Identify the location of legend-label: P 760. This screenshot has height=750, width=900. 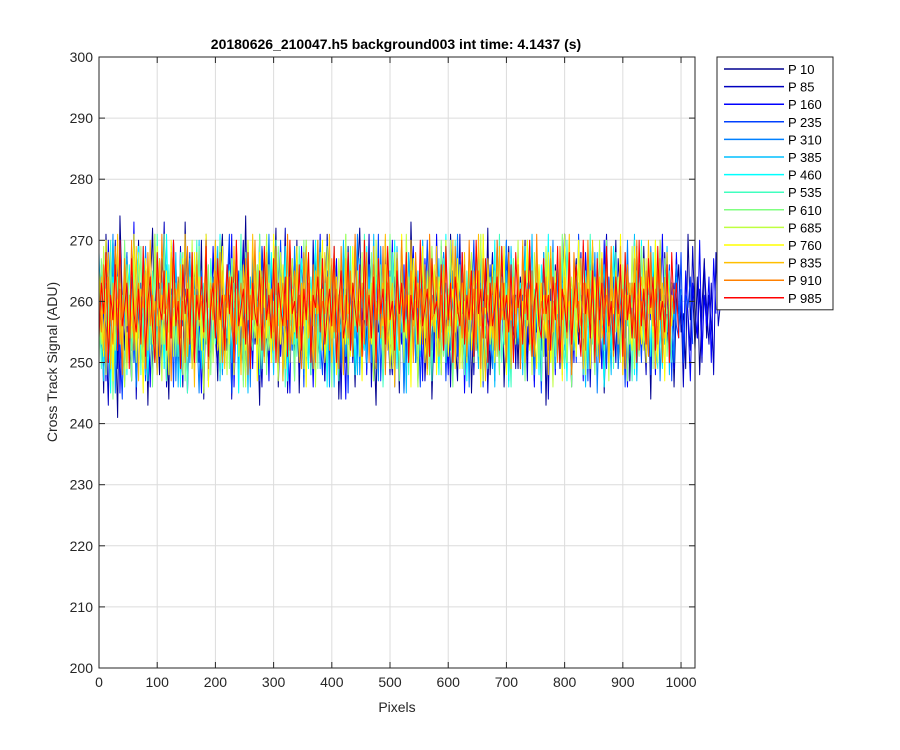
(805, 245).